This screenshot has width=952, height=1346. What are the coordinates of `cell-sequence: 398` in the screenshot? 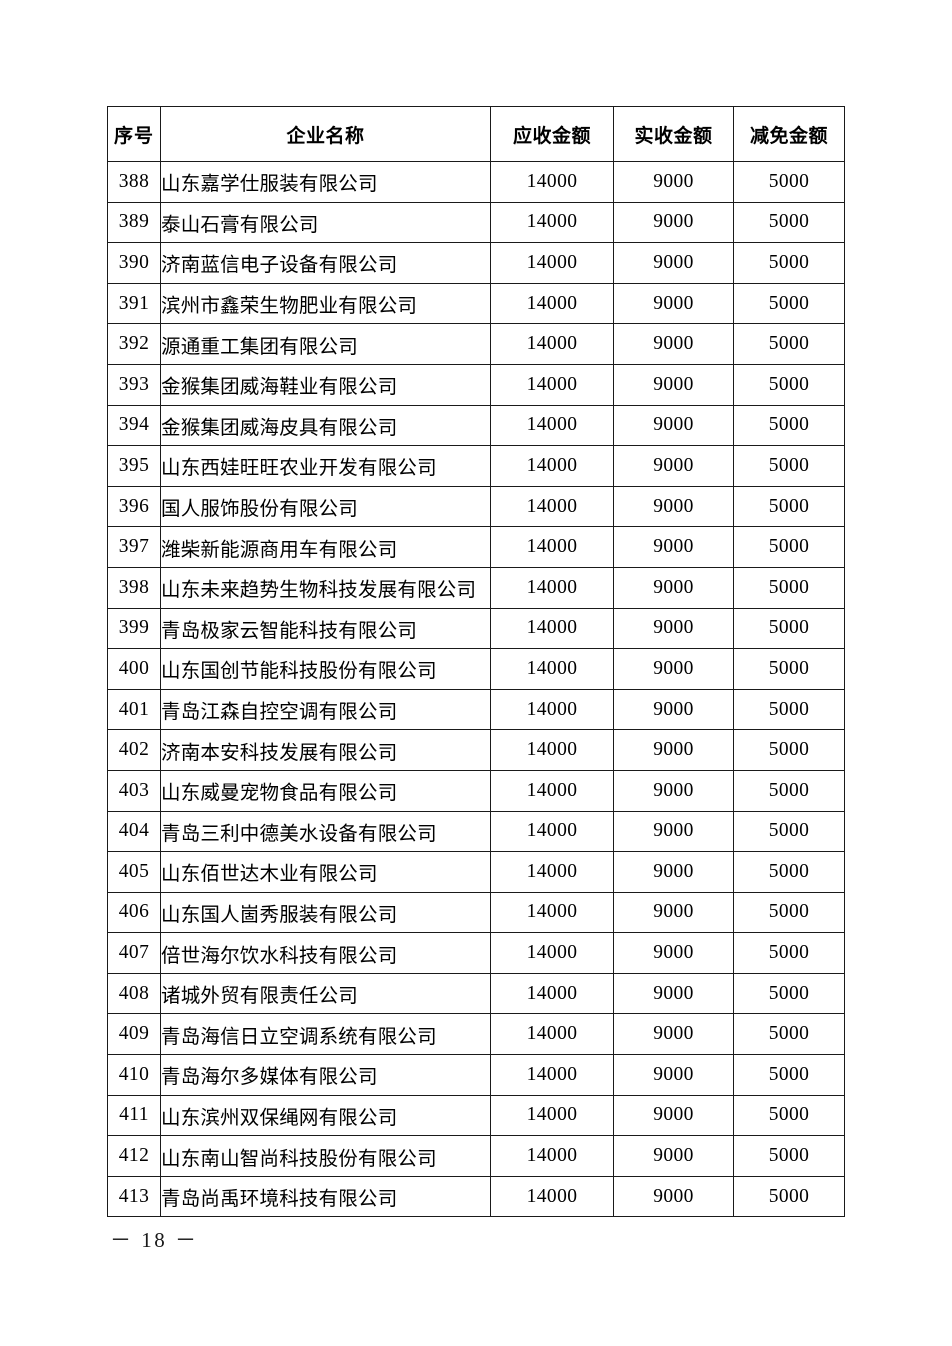 It's located at (134, 587).